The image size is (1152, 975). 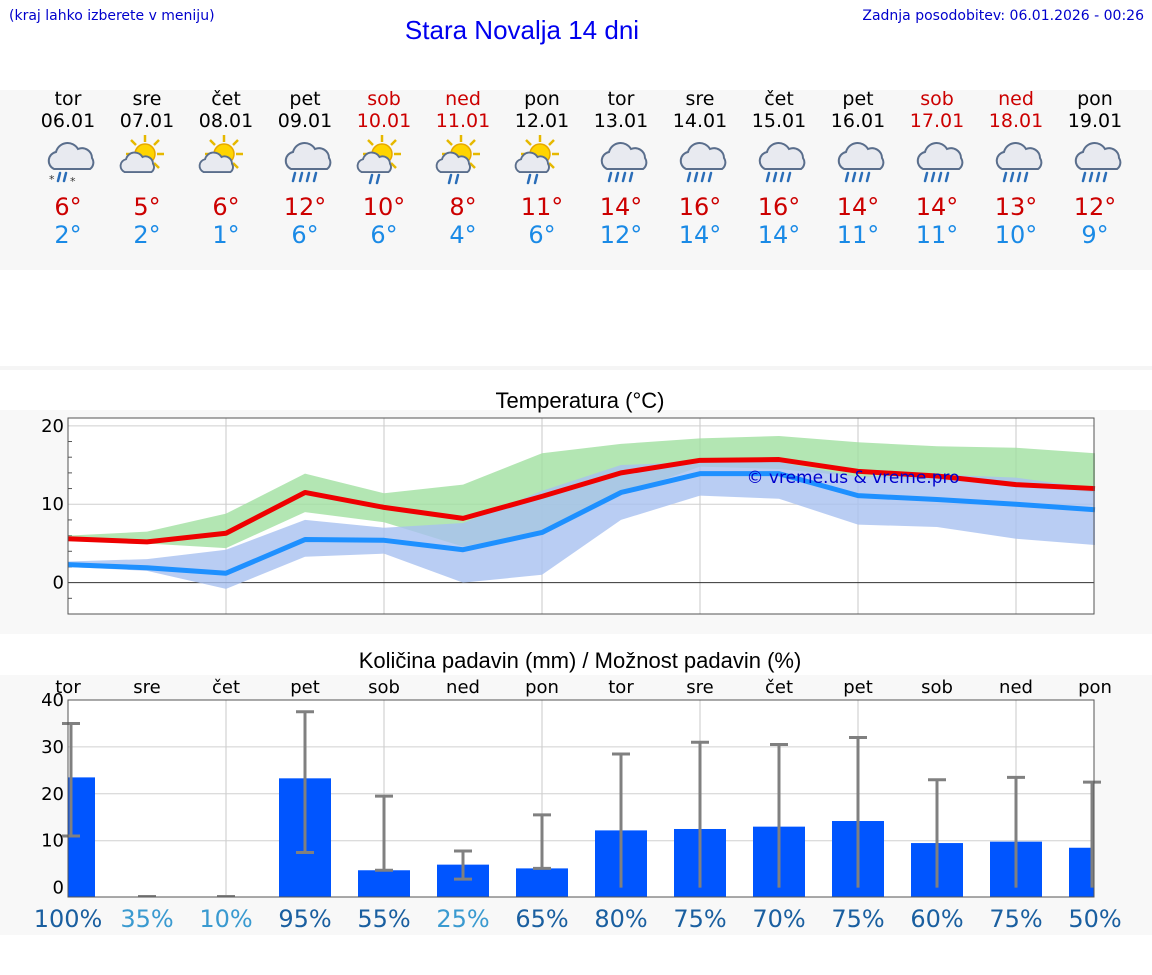 I want to click on day-date: 12.01, so click(x=542, y=121).